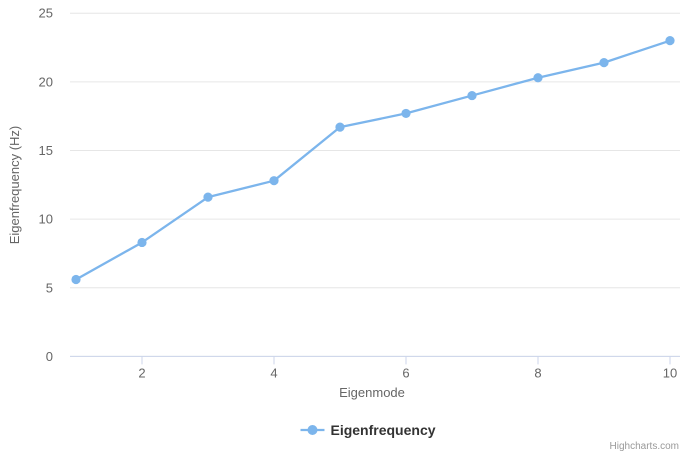 This screenshot has height=459, width=690. What do you see at coordinates (273, 372) in the screenshot?
I see `x-tick-label: 4` at bounding box center [273, 372].